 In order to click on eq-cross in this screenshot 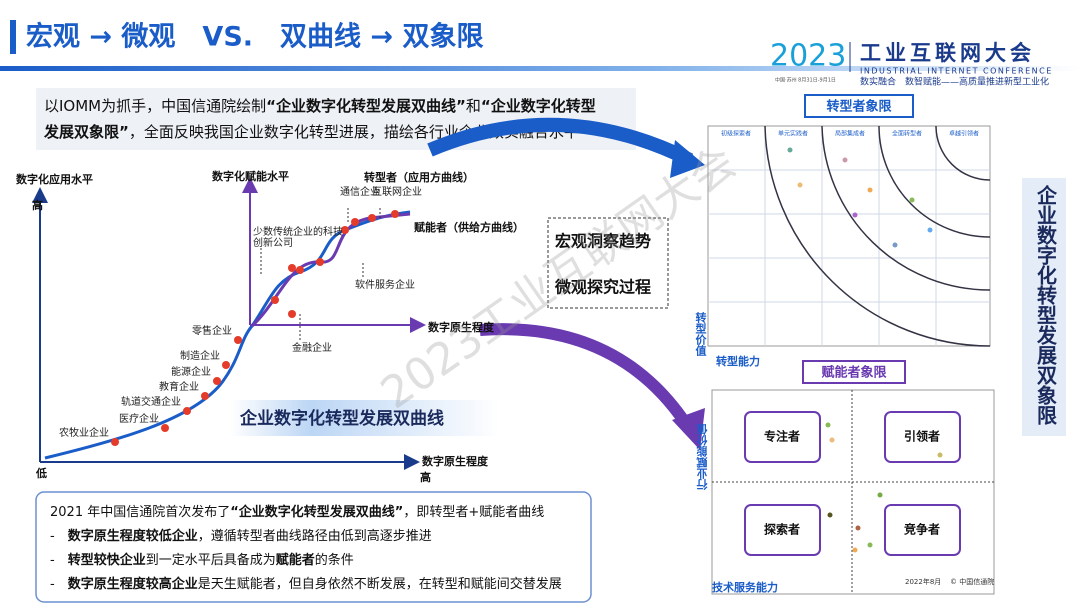, I will do `click(853, 492)`.